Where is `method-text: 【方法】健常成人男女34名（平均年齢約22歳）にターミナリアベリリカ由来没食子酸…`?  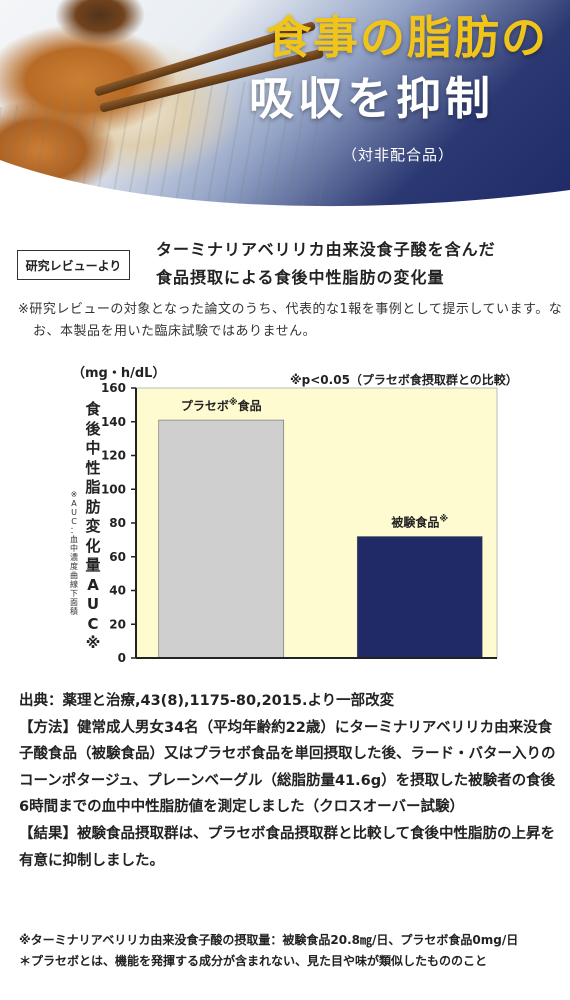 method-text: 【方法】健常成人男女34名（平均年齢約22歳）にターミナリアベリリカ由来没食子酸… is located at coordinates (287, 767).